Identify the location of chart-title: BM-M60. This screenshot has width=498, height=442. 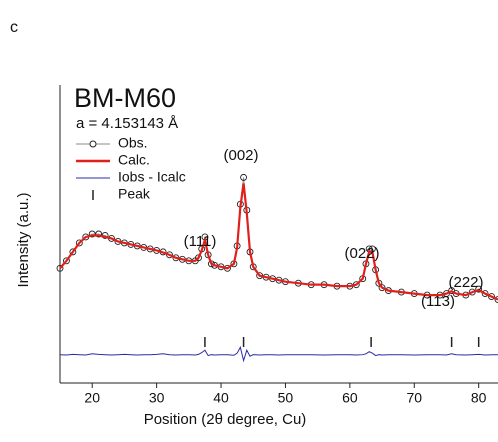
(125, 98).